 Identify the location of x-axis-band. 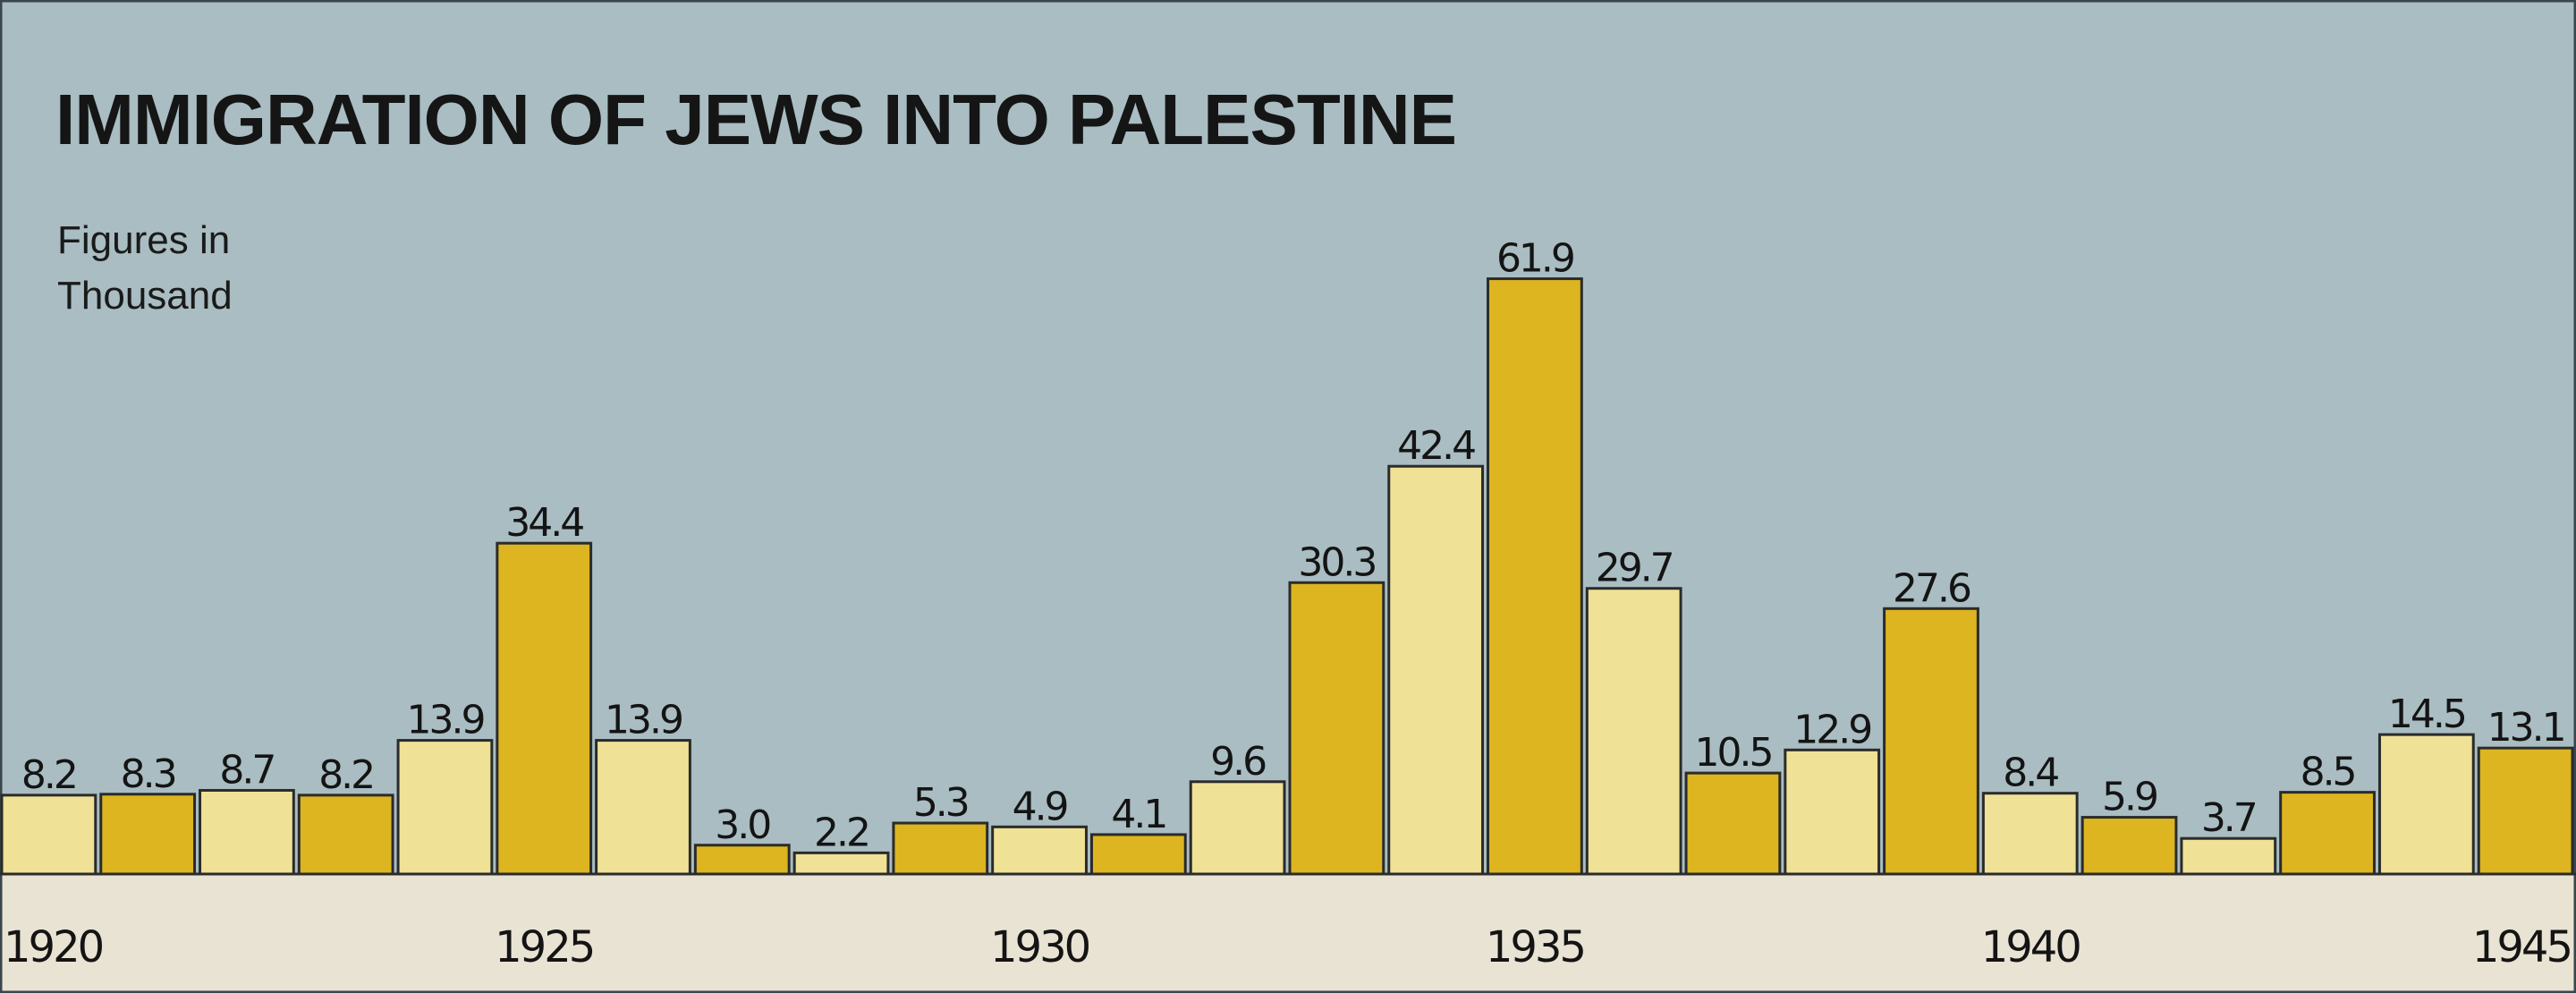
(1288, 933).